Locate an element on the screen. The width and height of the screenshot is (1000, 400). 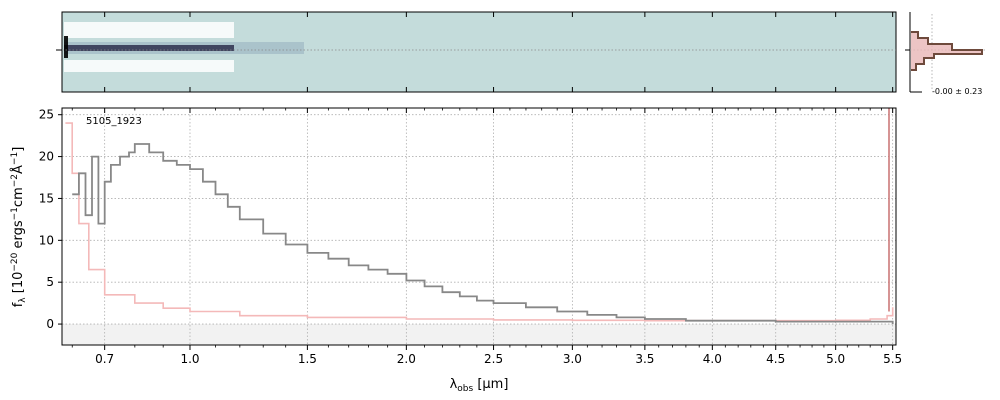
profile-panel: -0.00 ± 0.23 is located at coordinates (945, 54).